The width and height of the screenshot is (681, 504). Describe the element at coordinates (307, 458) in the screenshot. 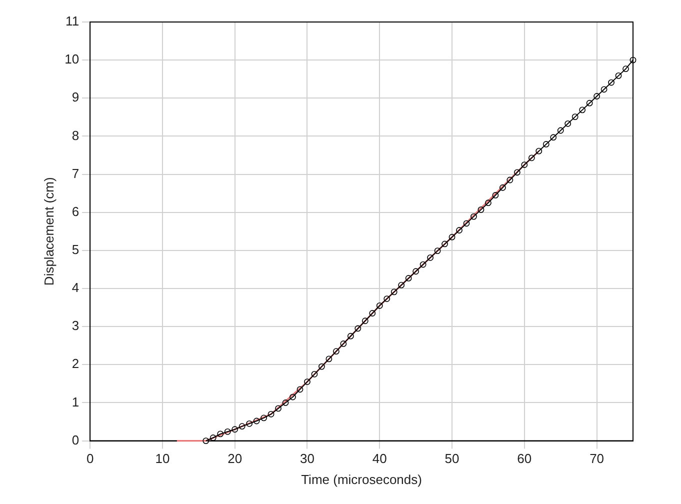

I see `x-tick-label: 30` at that location.